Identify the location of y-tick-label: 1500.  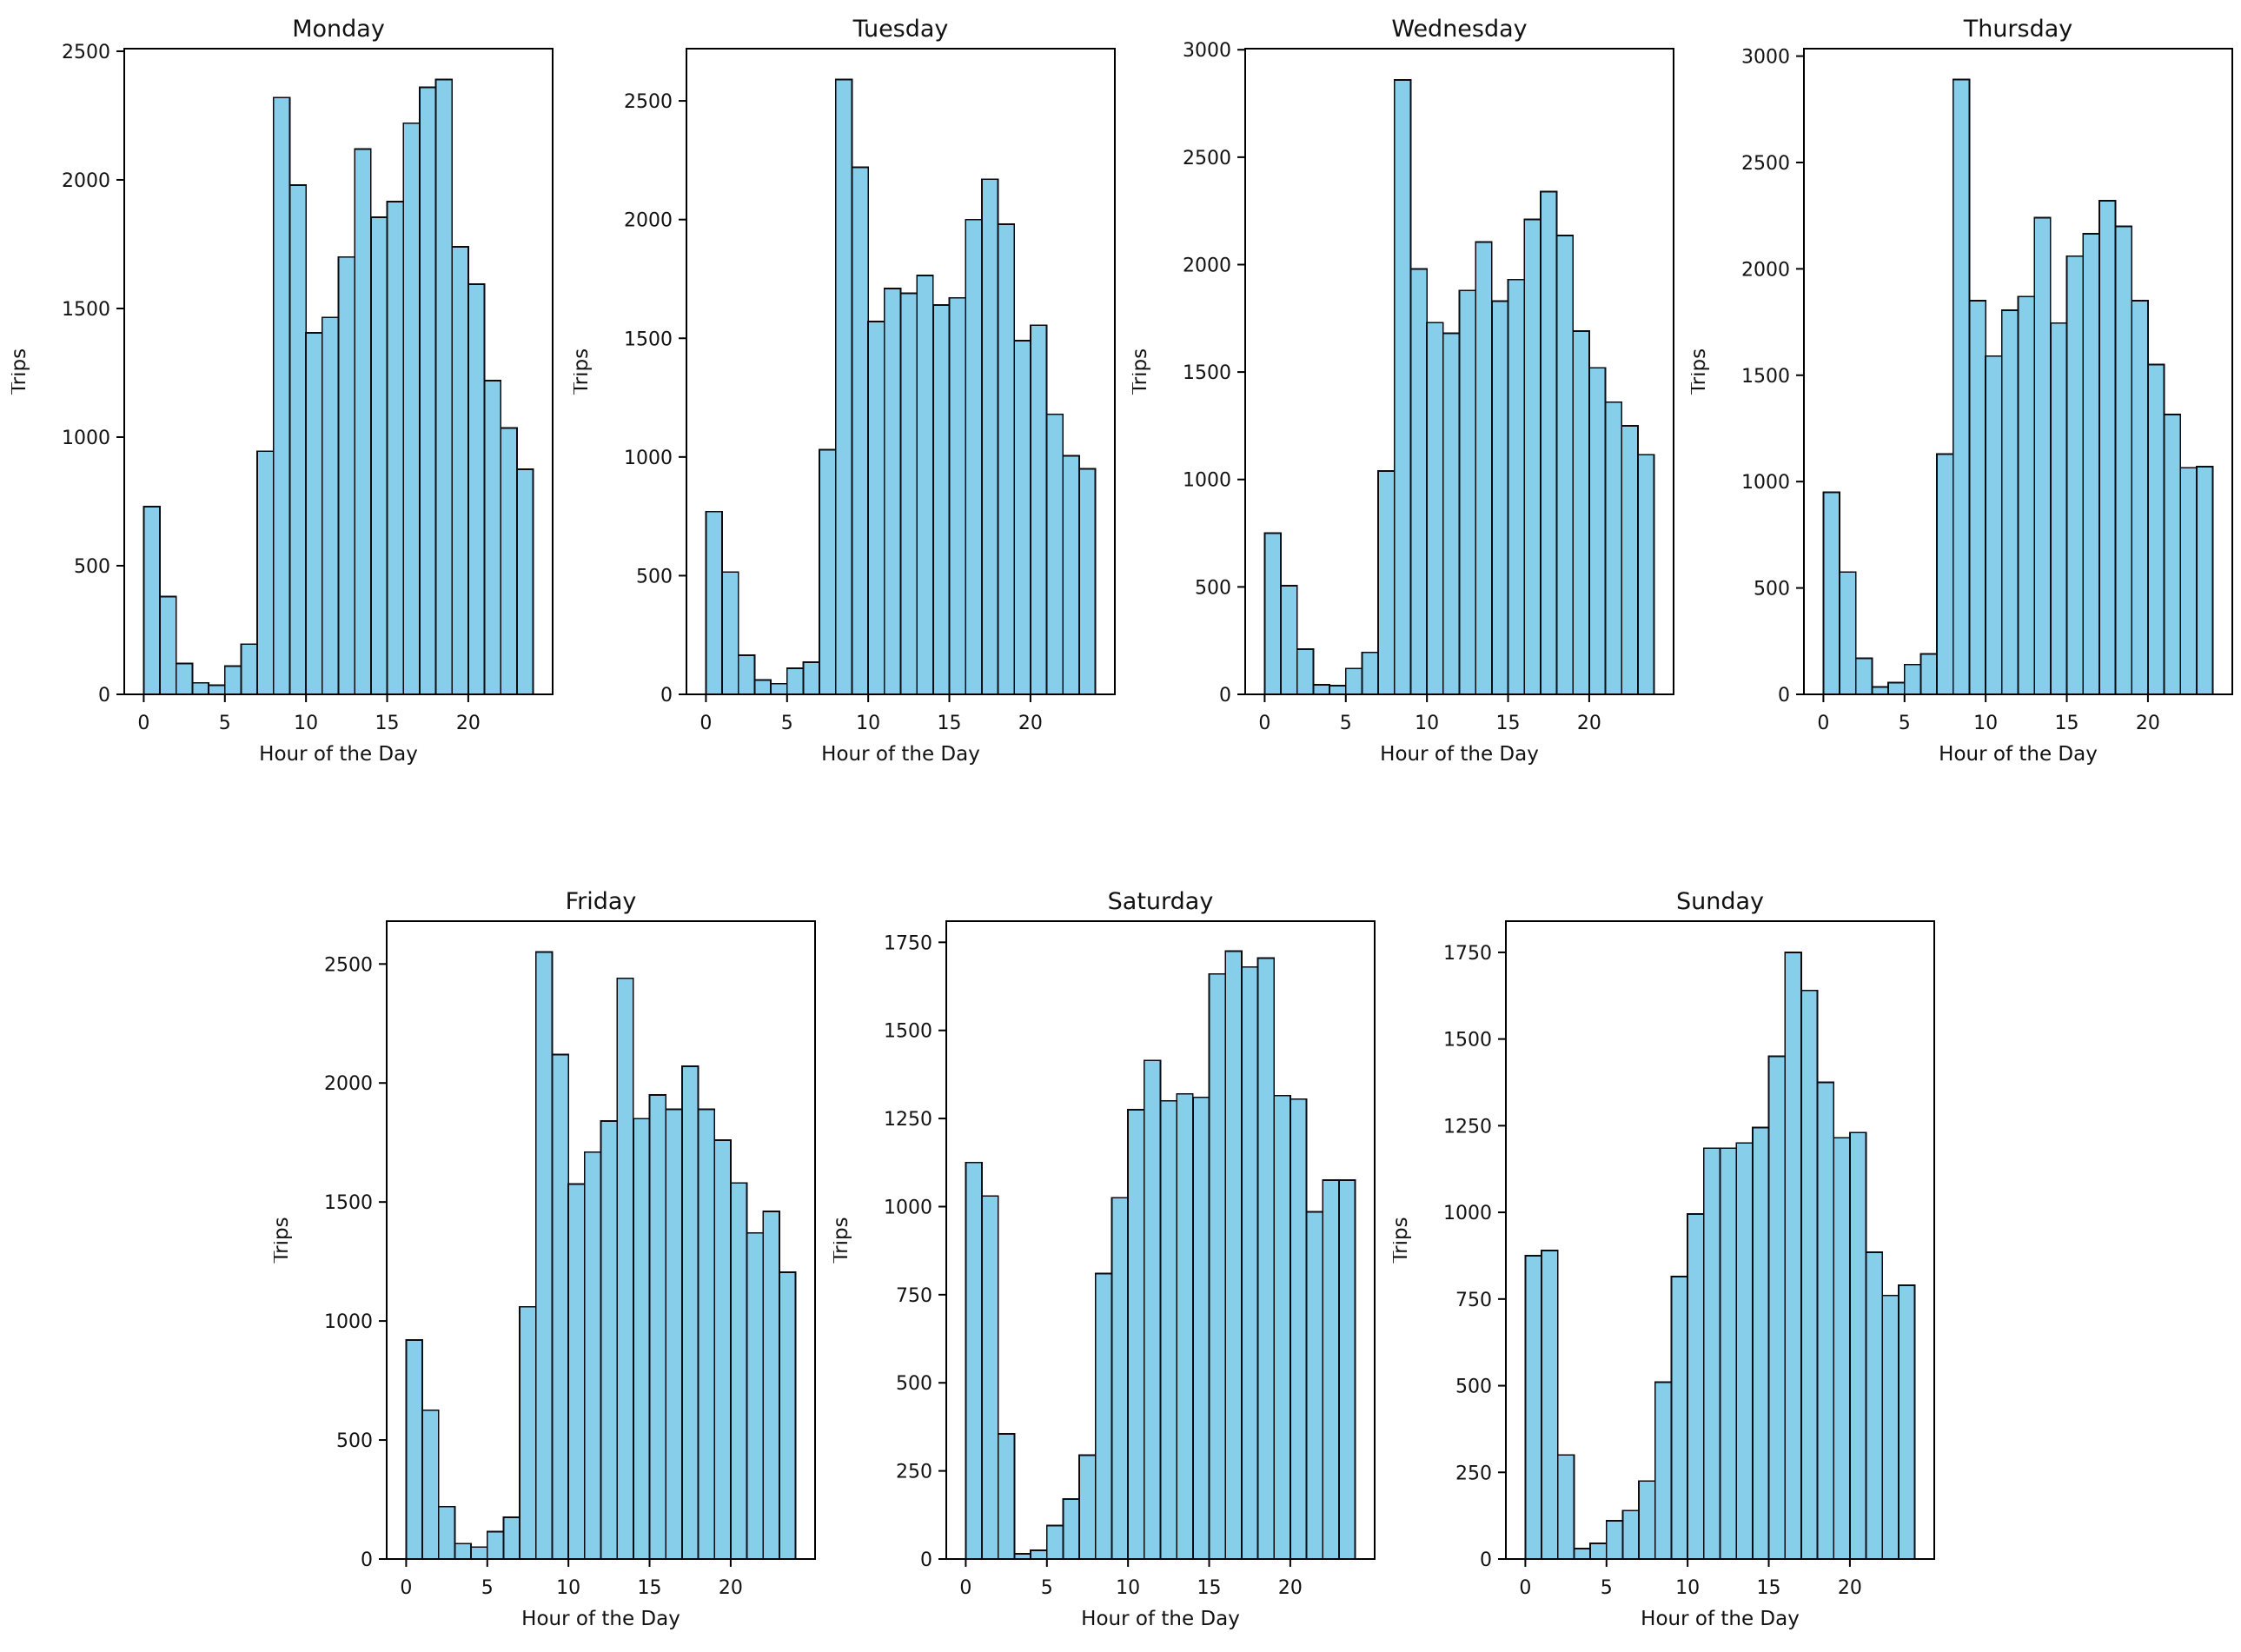
(908, 1032).